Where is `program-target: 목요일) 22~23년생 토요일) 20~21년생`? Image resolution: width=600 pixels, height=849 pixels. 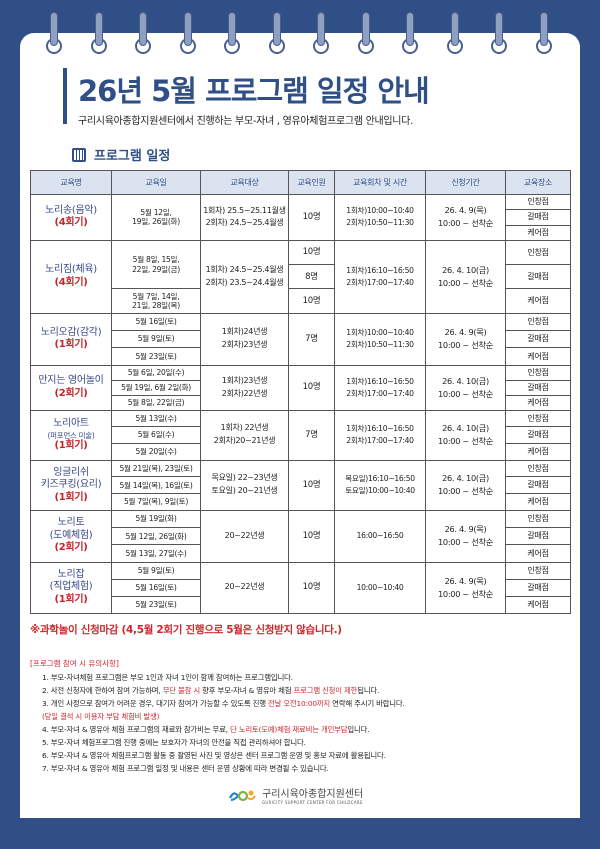
program-target: 목요일) 22~23년생 토요일) 20~21년생 is located at coordinates (244, 485).